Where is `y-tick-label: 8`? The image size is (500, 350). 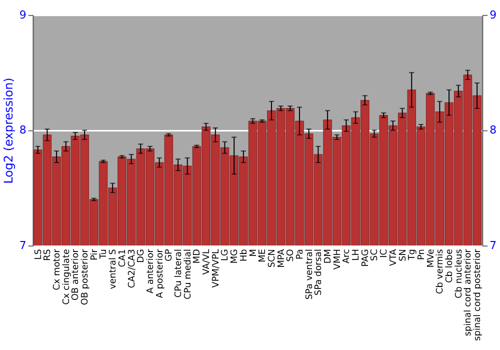 y-tick-label: 8 is located at coordinates (22, 130).